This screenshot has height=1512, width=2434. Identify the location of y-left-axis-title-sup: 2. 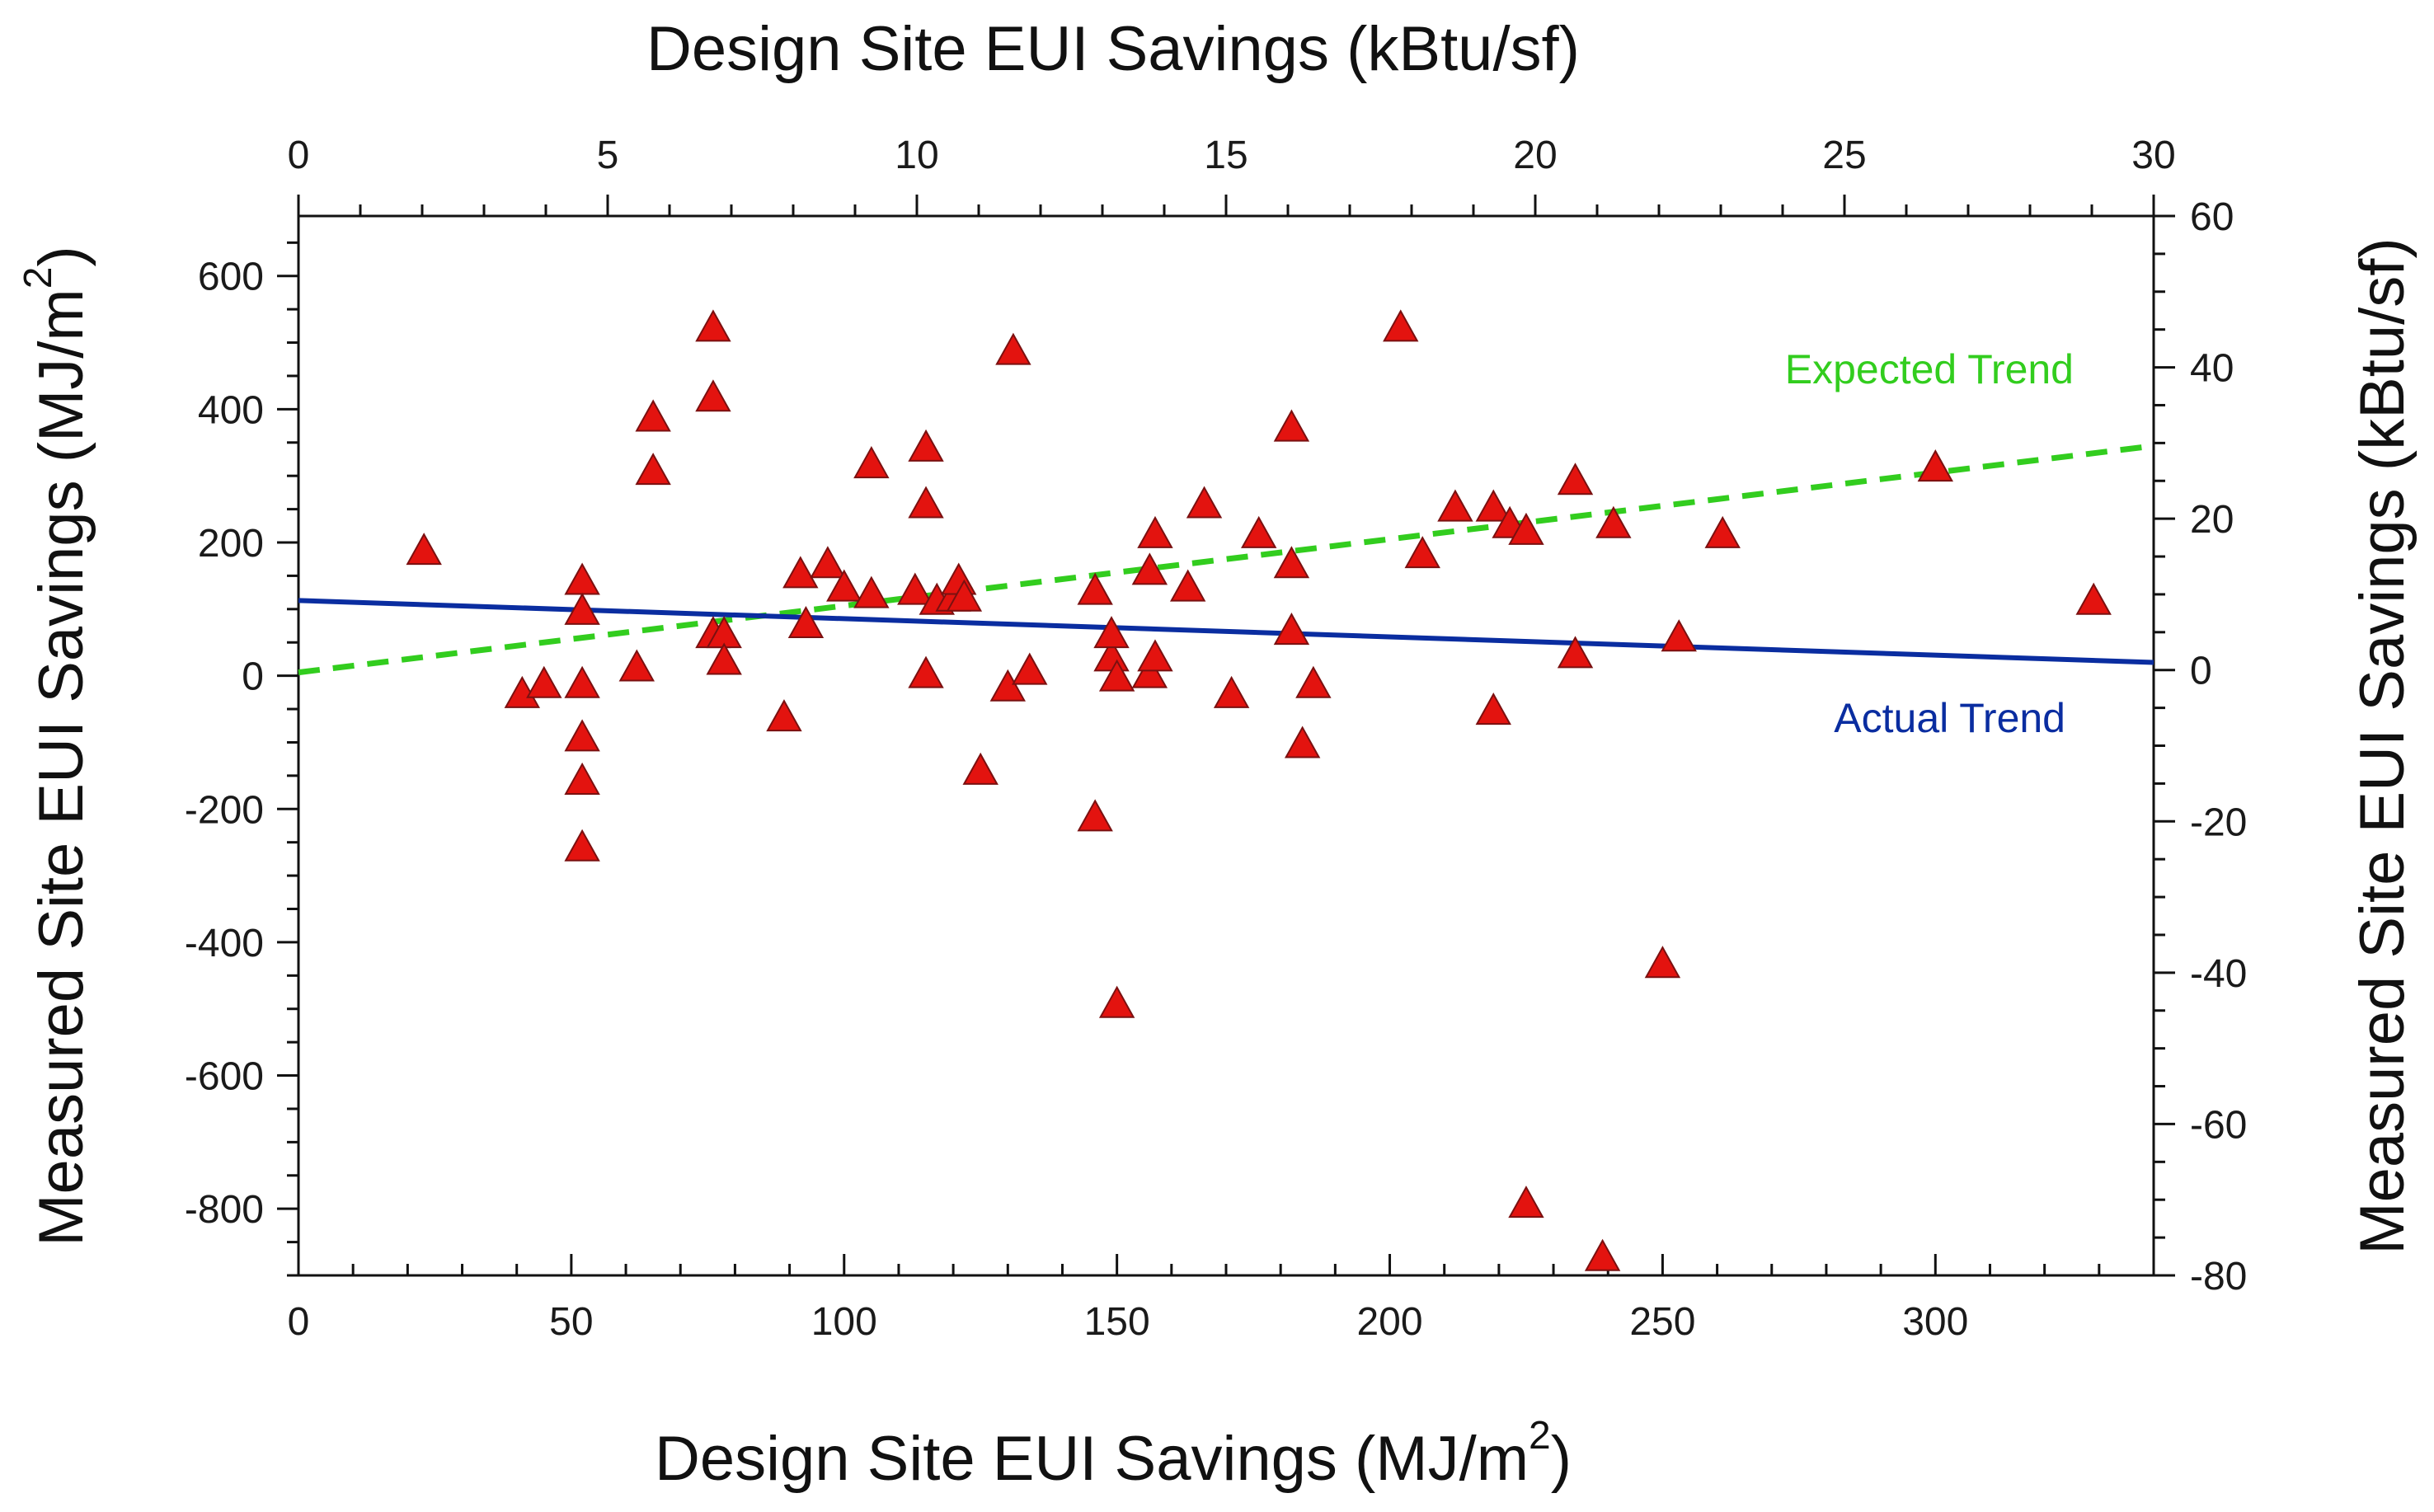
(38, 278).